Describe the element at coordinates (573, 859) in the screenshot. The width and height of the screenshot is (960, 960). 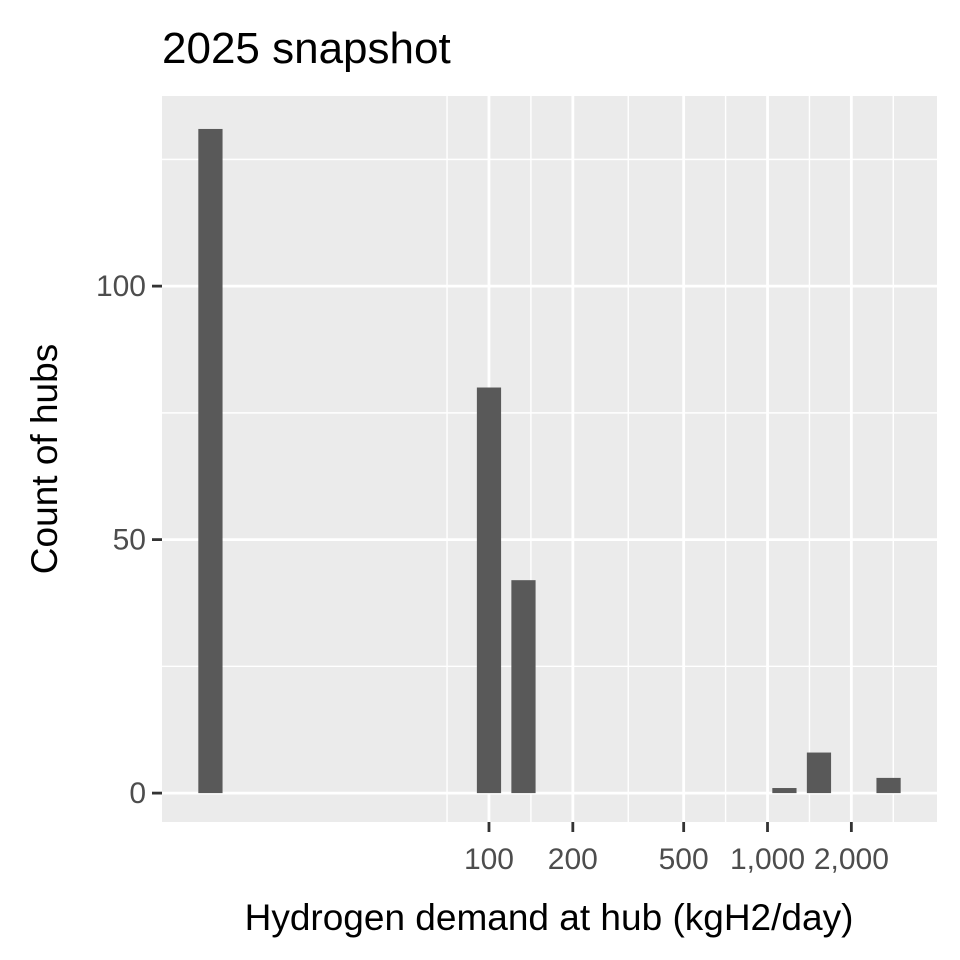
I see `x-tick-label: 200` at that location.